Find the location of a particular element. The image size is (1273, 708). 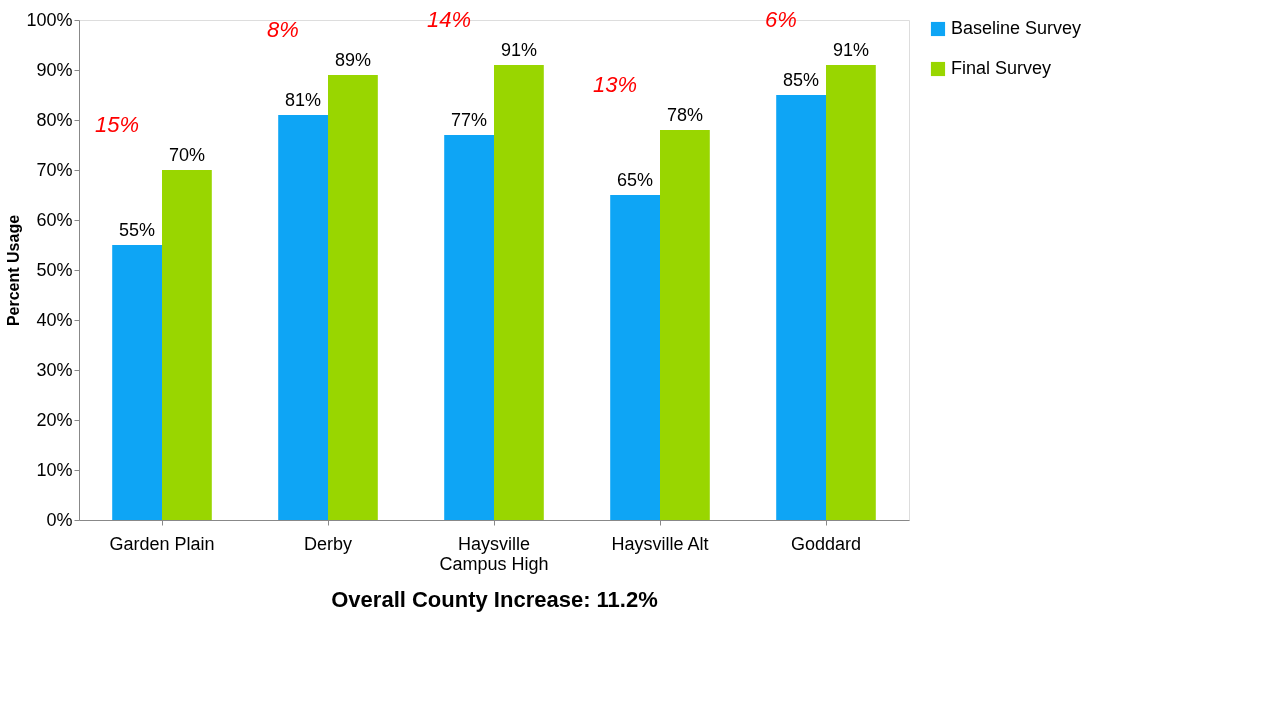

y-tick-label: 50% is located at coordinates (54, 269).